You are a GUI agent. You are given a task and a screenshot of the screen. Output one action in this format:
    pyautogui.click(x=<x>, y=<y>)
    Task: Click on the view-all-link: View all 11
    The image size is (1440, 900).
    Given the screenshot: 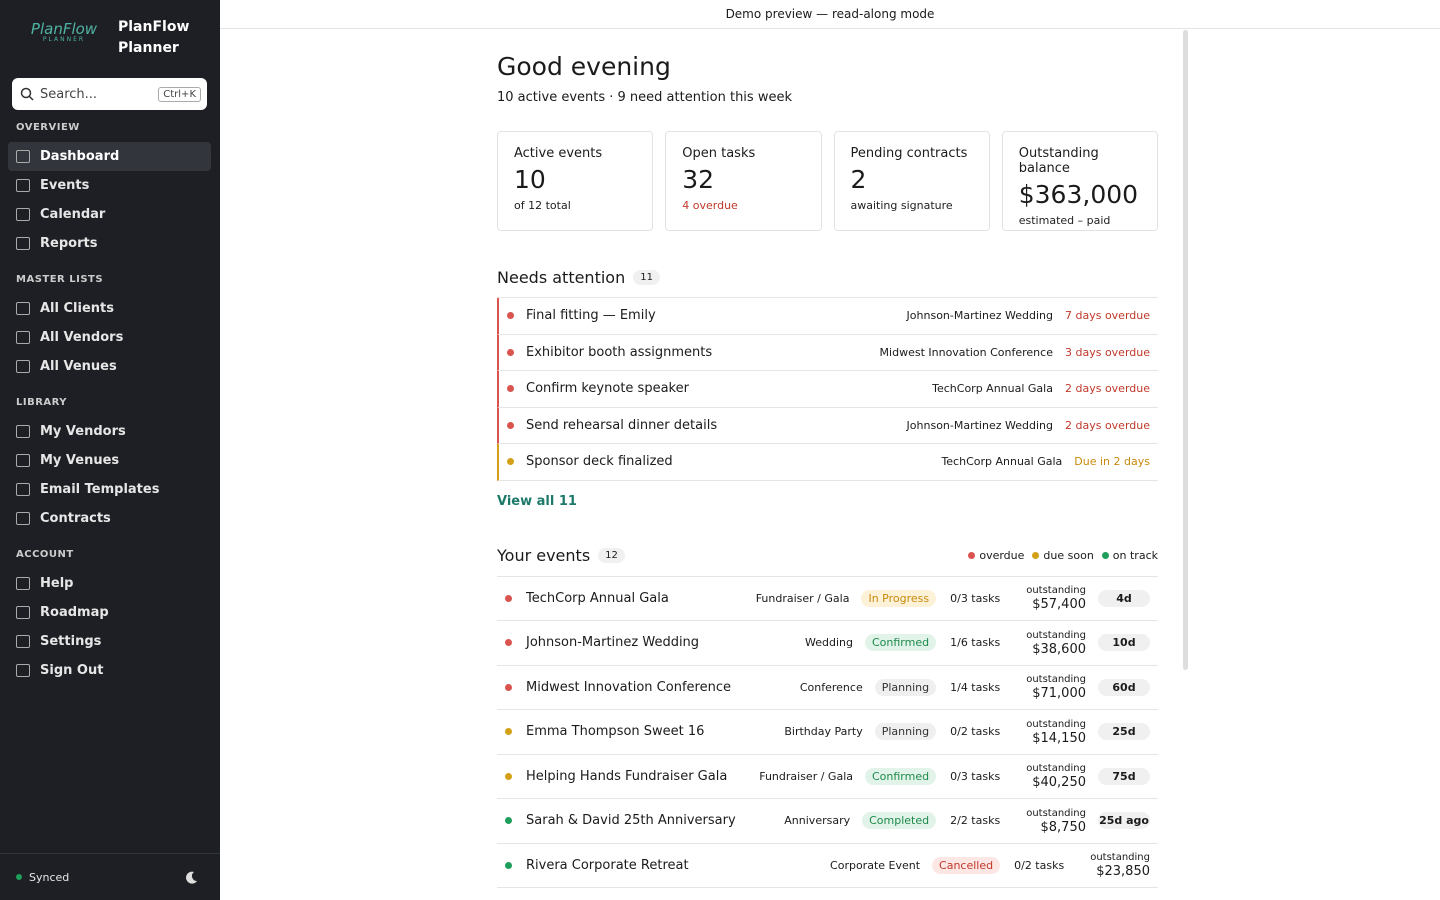 What is the action you would take?
    pyautogui.click(x=537, y=501)
    